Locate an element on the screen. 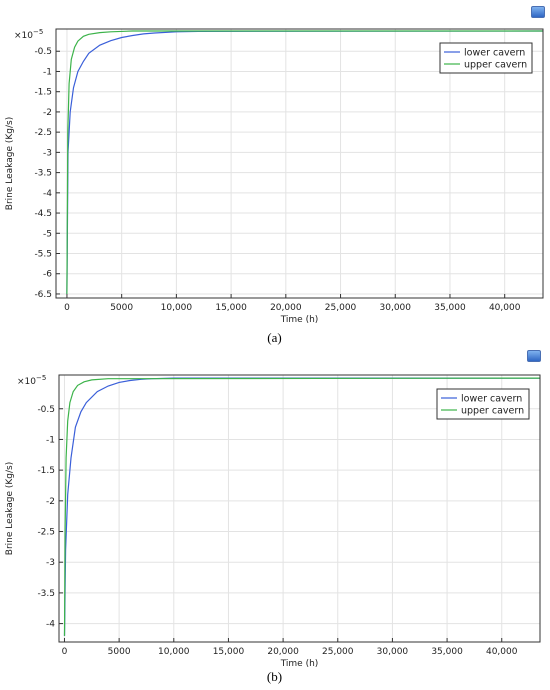 The height and width of the screenshot is (690, 550). y-tick-label: -6 is located at coordinates (47, 275).